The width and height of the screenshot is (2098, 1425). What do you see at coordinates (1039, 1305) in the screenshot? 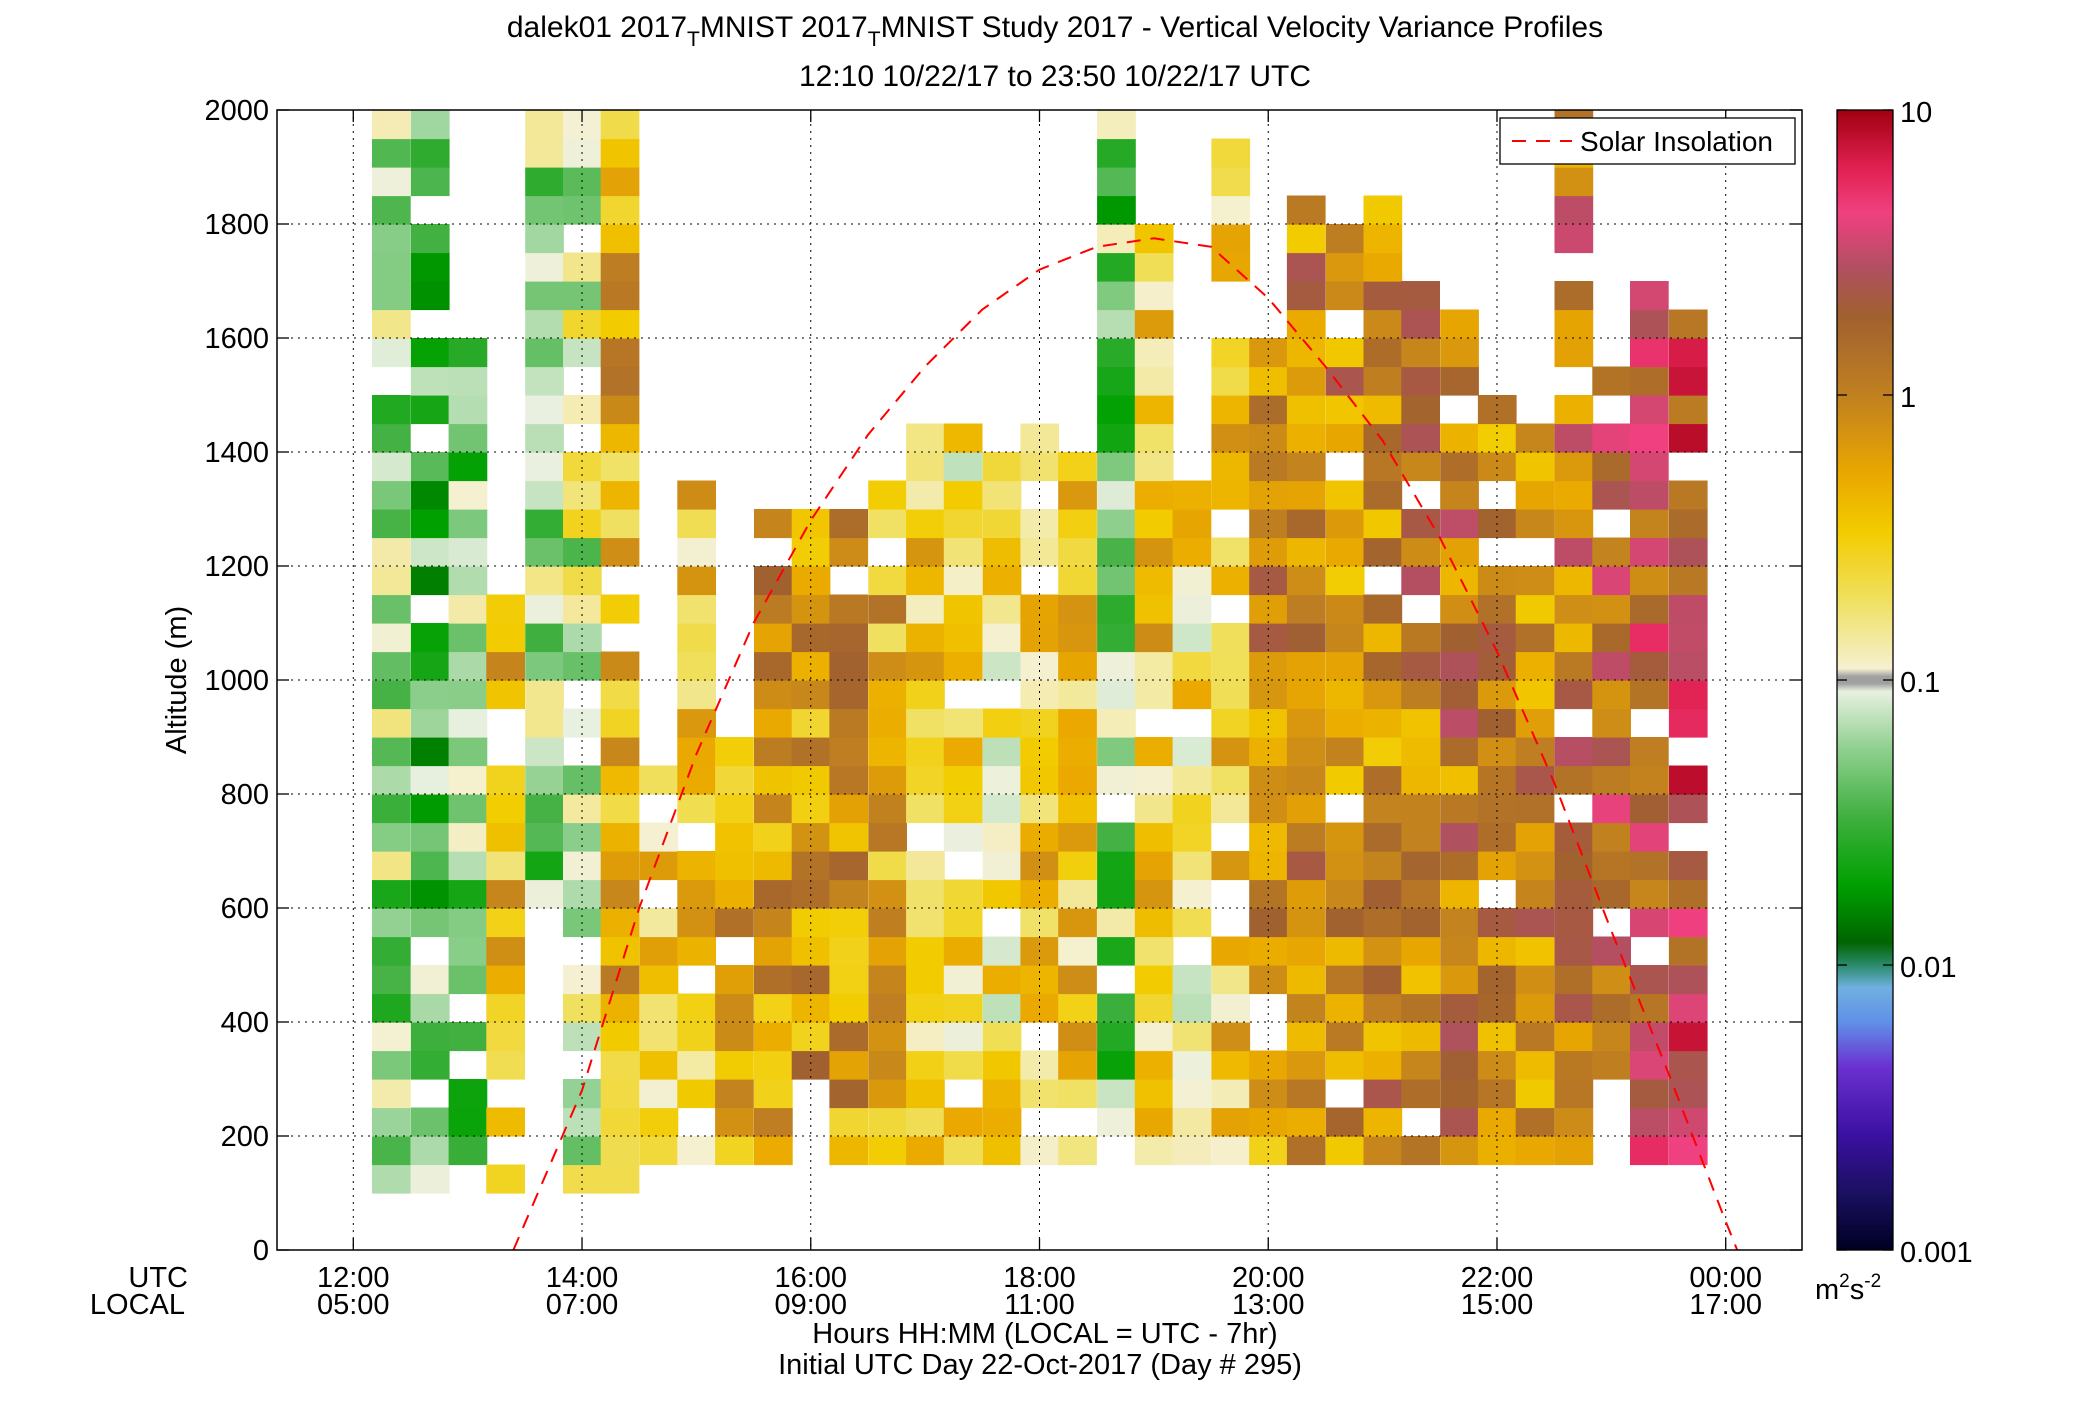
I see `x-tick-label-local: 11:00` at bounding box center [1039, 1305].